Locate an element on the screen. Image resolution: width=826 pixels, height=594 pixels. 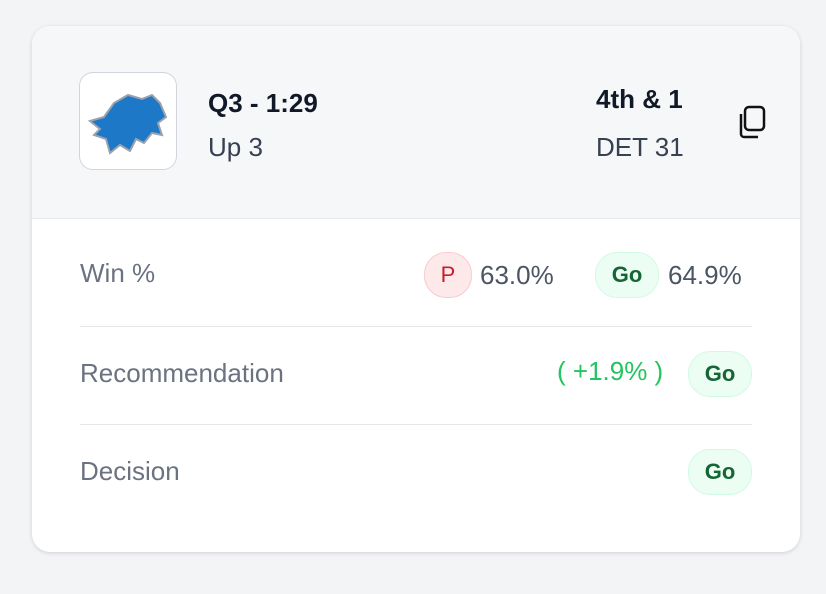
punt-badge: P is located at coordinates (448, 275).